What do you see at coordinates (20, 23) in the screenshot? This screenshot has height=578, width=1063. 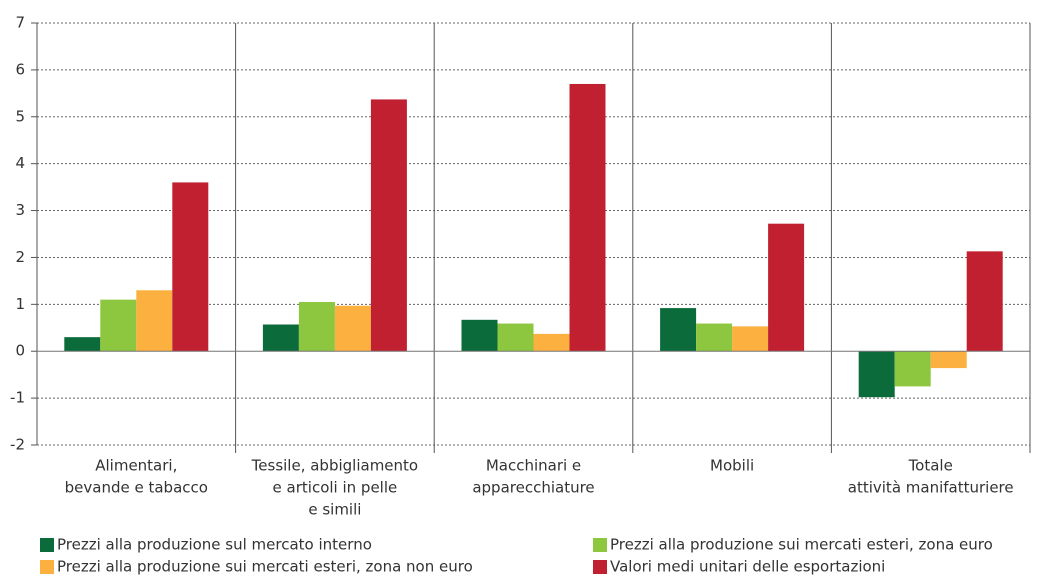 I see `y-tick-label: 7` at bounding box center [20, 23].